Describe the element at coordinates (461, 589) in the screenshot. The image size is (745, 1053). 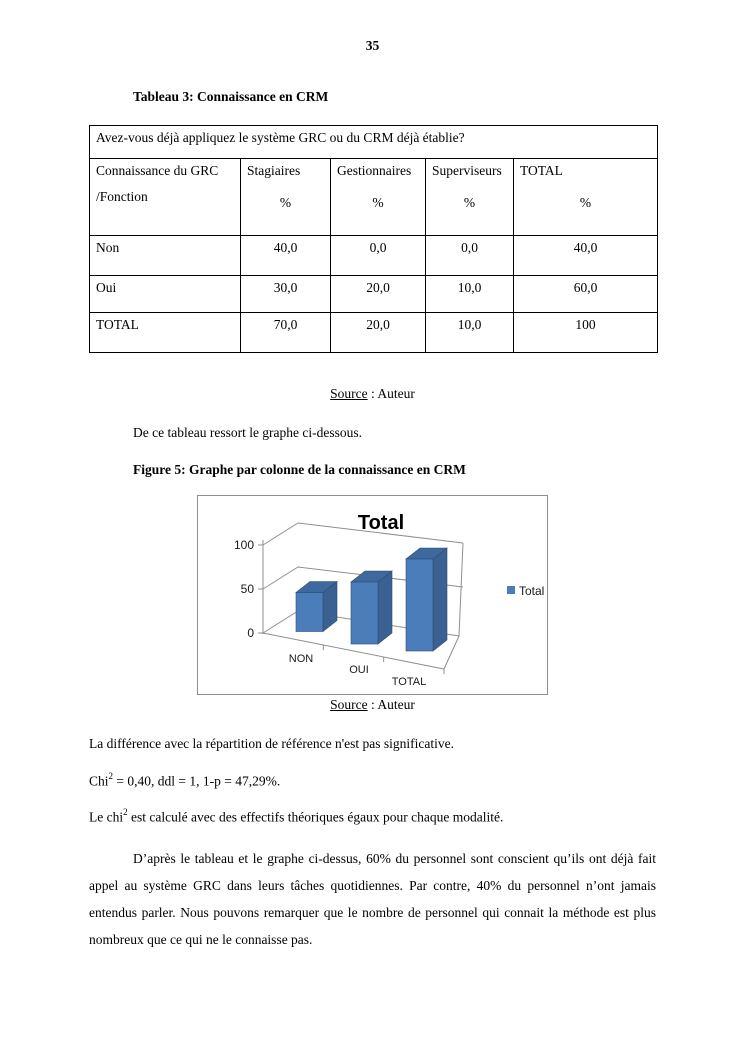
I see `wall-edge` at that location.